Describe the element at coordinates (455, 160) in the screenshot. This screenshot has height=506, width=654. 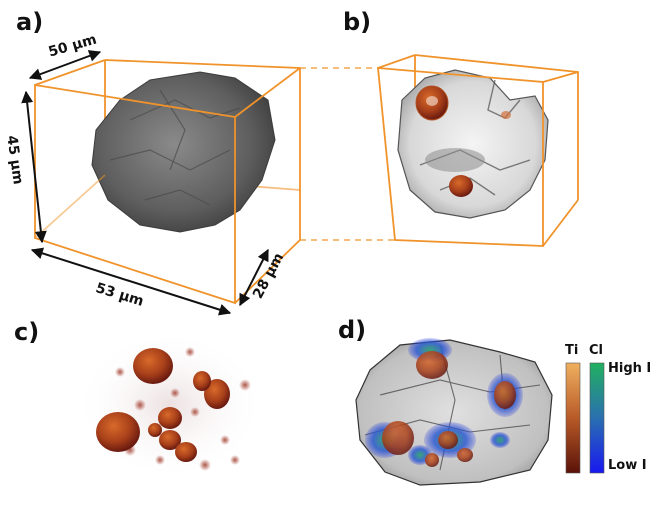
I see `slice-shadow` at that location.